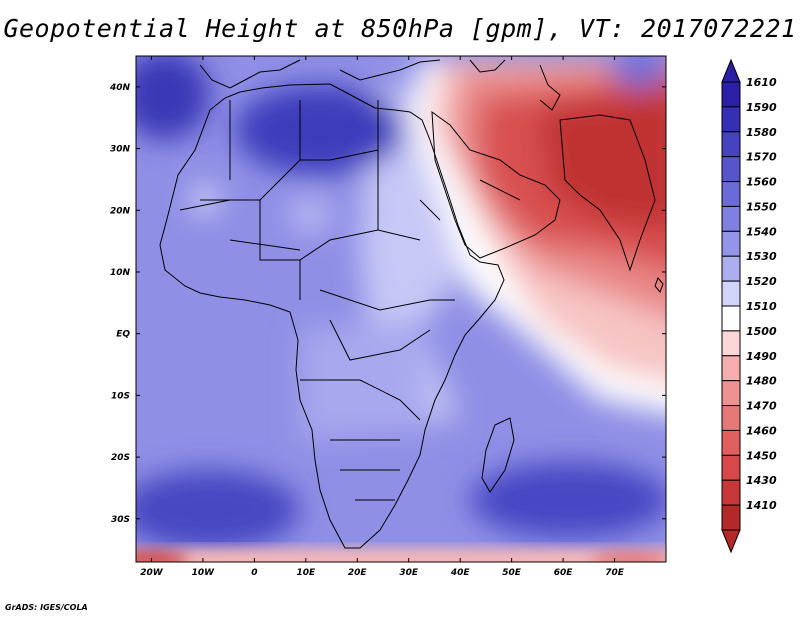  Describe the element at coordinates (761, 480) in the screenshot. I see `colorbar-label: 1430` at that location.